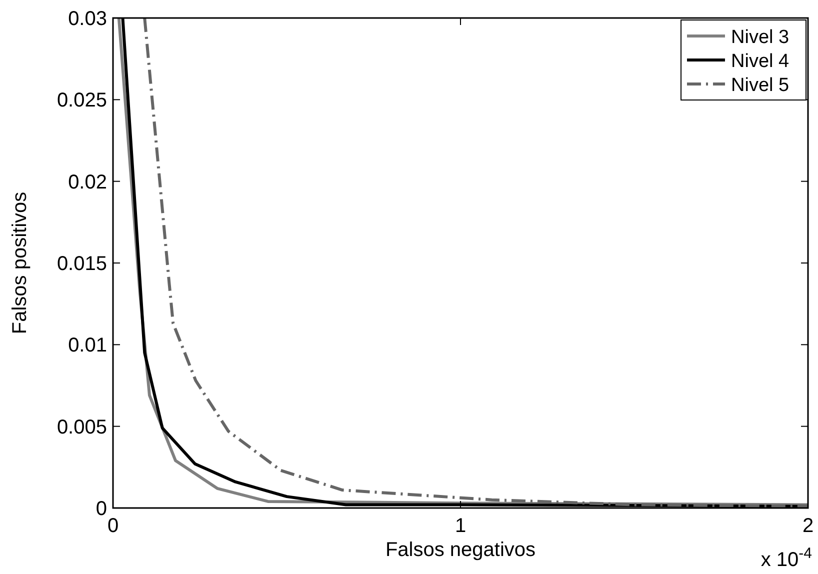 The height and width of the screenshot is (574, 818). Describe the element at coordinates (101, 509) in the screenshot. I see `y-tick-label: 0` at that location.